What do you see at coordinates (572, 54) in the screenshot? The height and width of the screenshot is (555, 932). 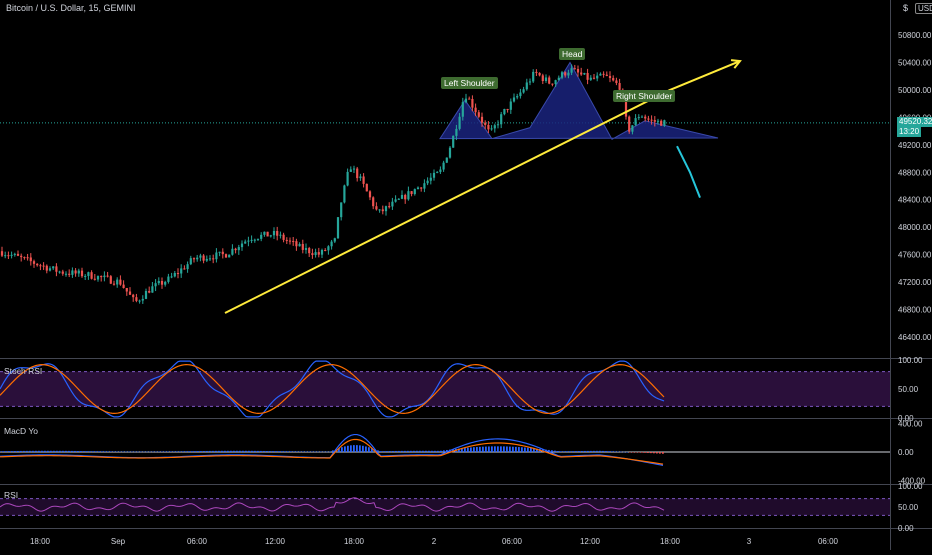 I see `head-label: Head` at bounding box center [572, 54].